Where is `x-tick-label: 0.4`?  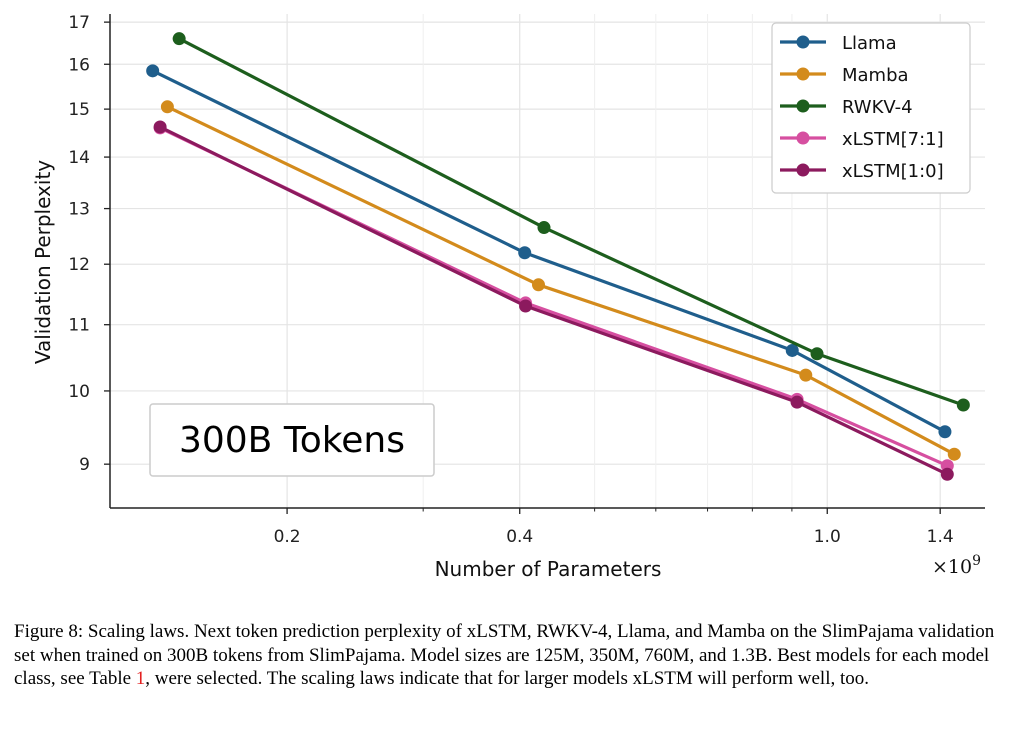
x-tick-label: 0.4 is located at coordinates (519, 537).